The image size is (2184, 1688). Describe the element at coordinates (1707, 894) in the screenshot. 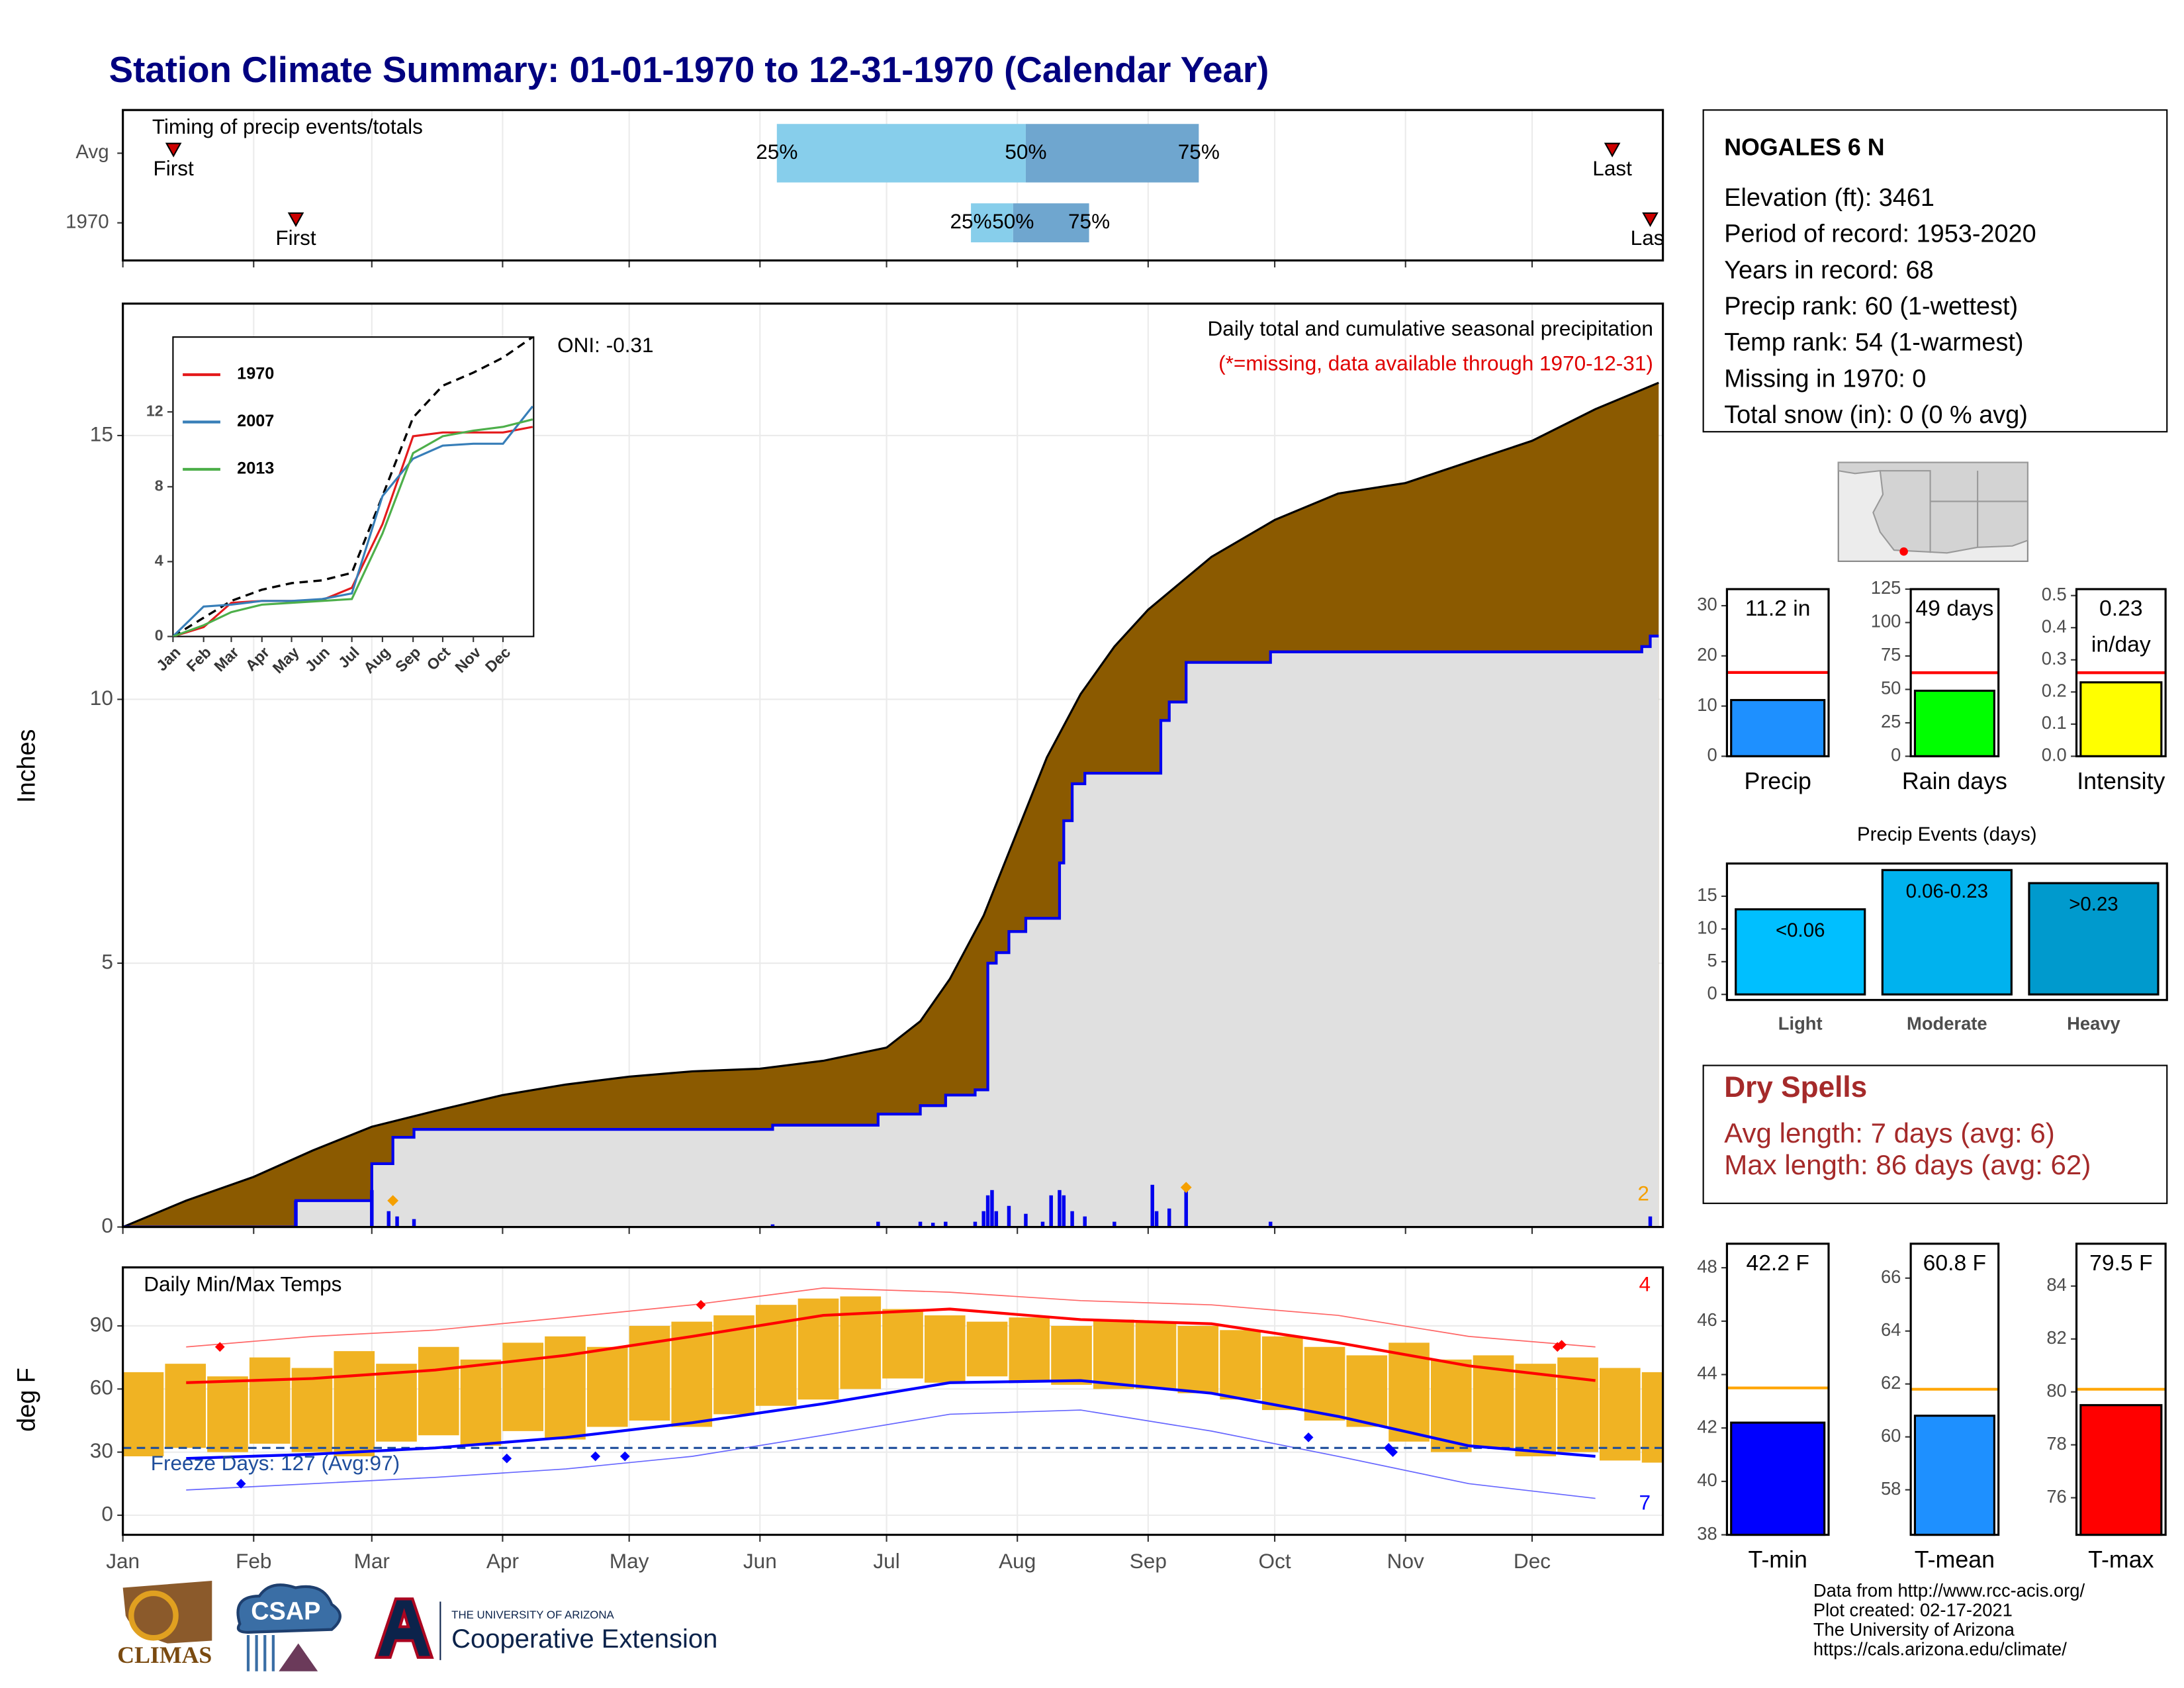

I see `y-tick-label: 15` at that location.